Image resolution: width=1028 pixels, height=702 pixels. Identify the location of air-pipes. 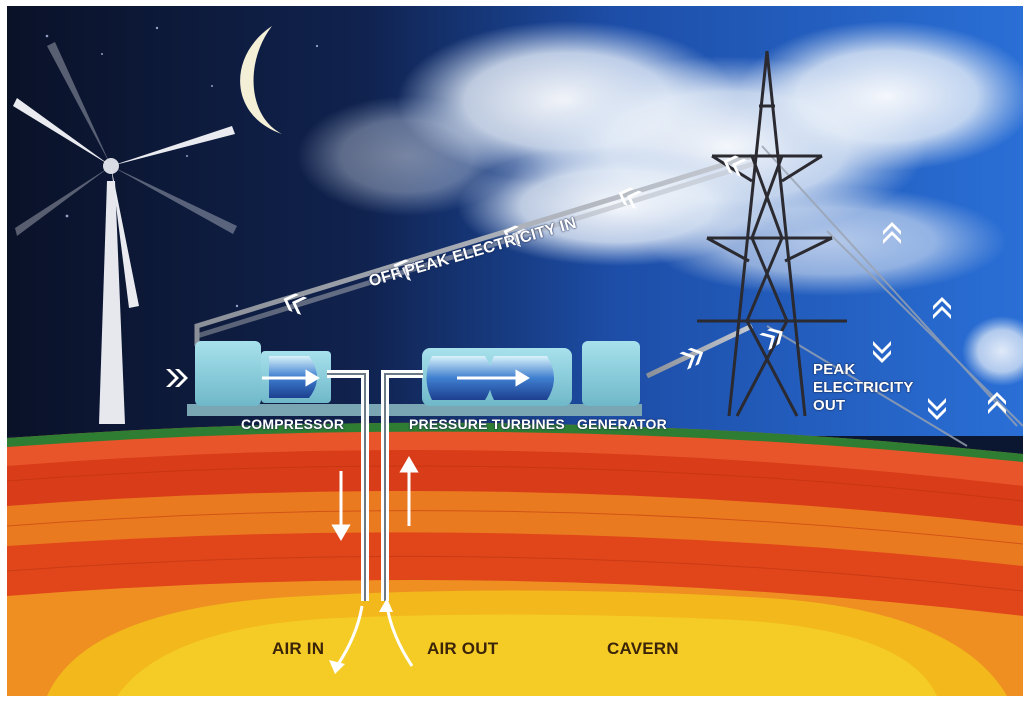
(375, 485).